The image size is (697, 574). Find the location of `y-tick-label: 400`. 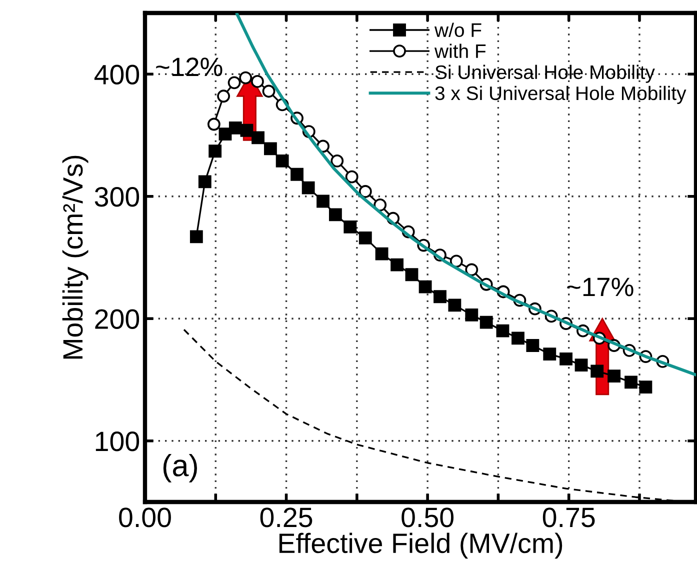

y-tick-label: 400 is located at coordinates (117, 74).